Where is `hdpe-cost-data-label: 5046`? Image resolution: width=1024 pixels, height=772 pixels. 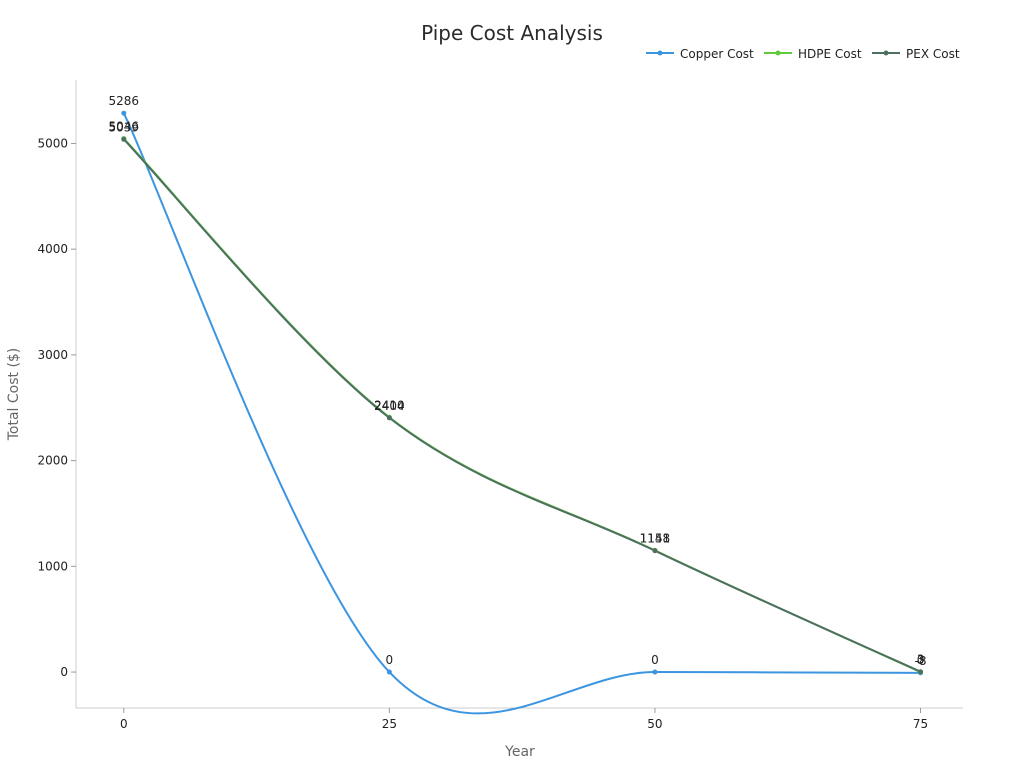
hdpe-cost-data-label: 5046 is located at coordinates (124, 127).